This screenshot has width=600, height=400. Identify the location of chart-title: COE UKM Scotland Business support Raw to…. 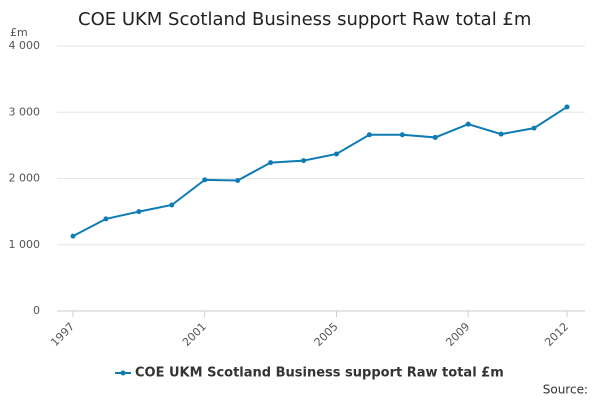
(304, 19).